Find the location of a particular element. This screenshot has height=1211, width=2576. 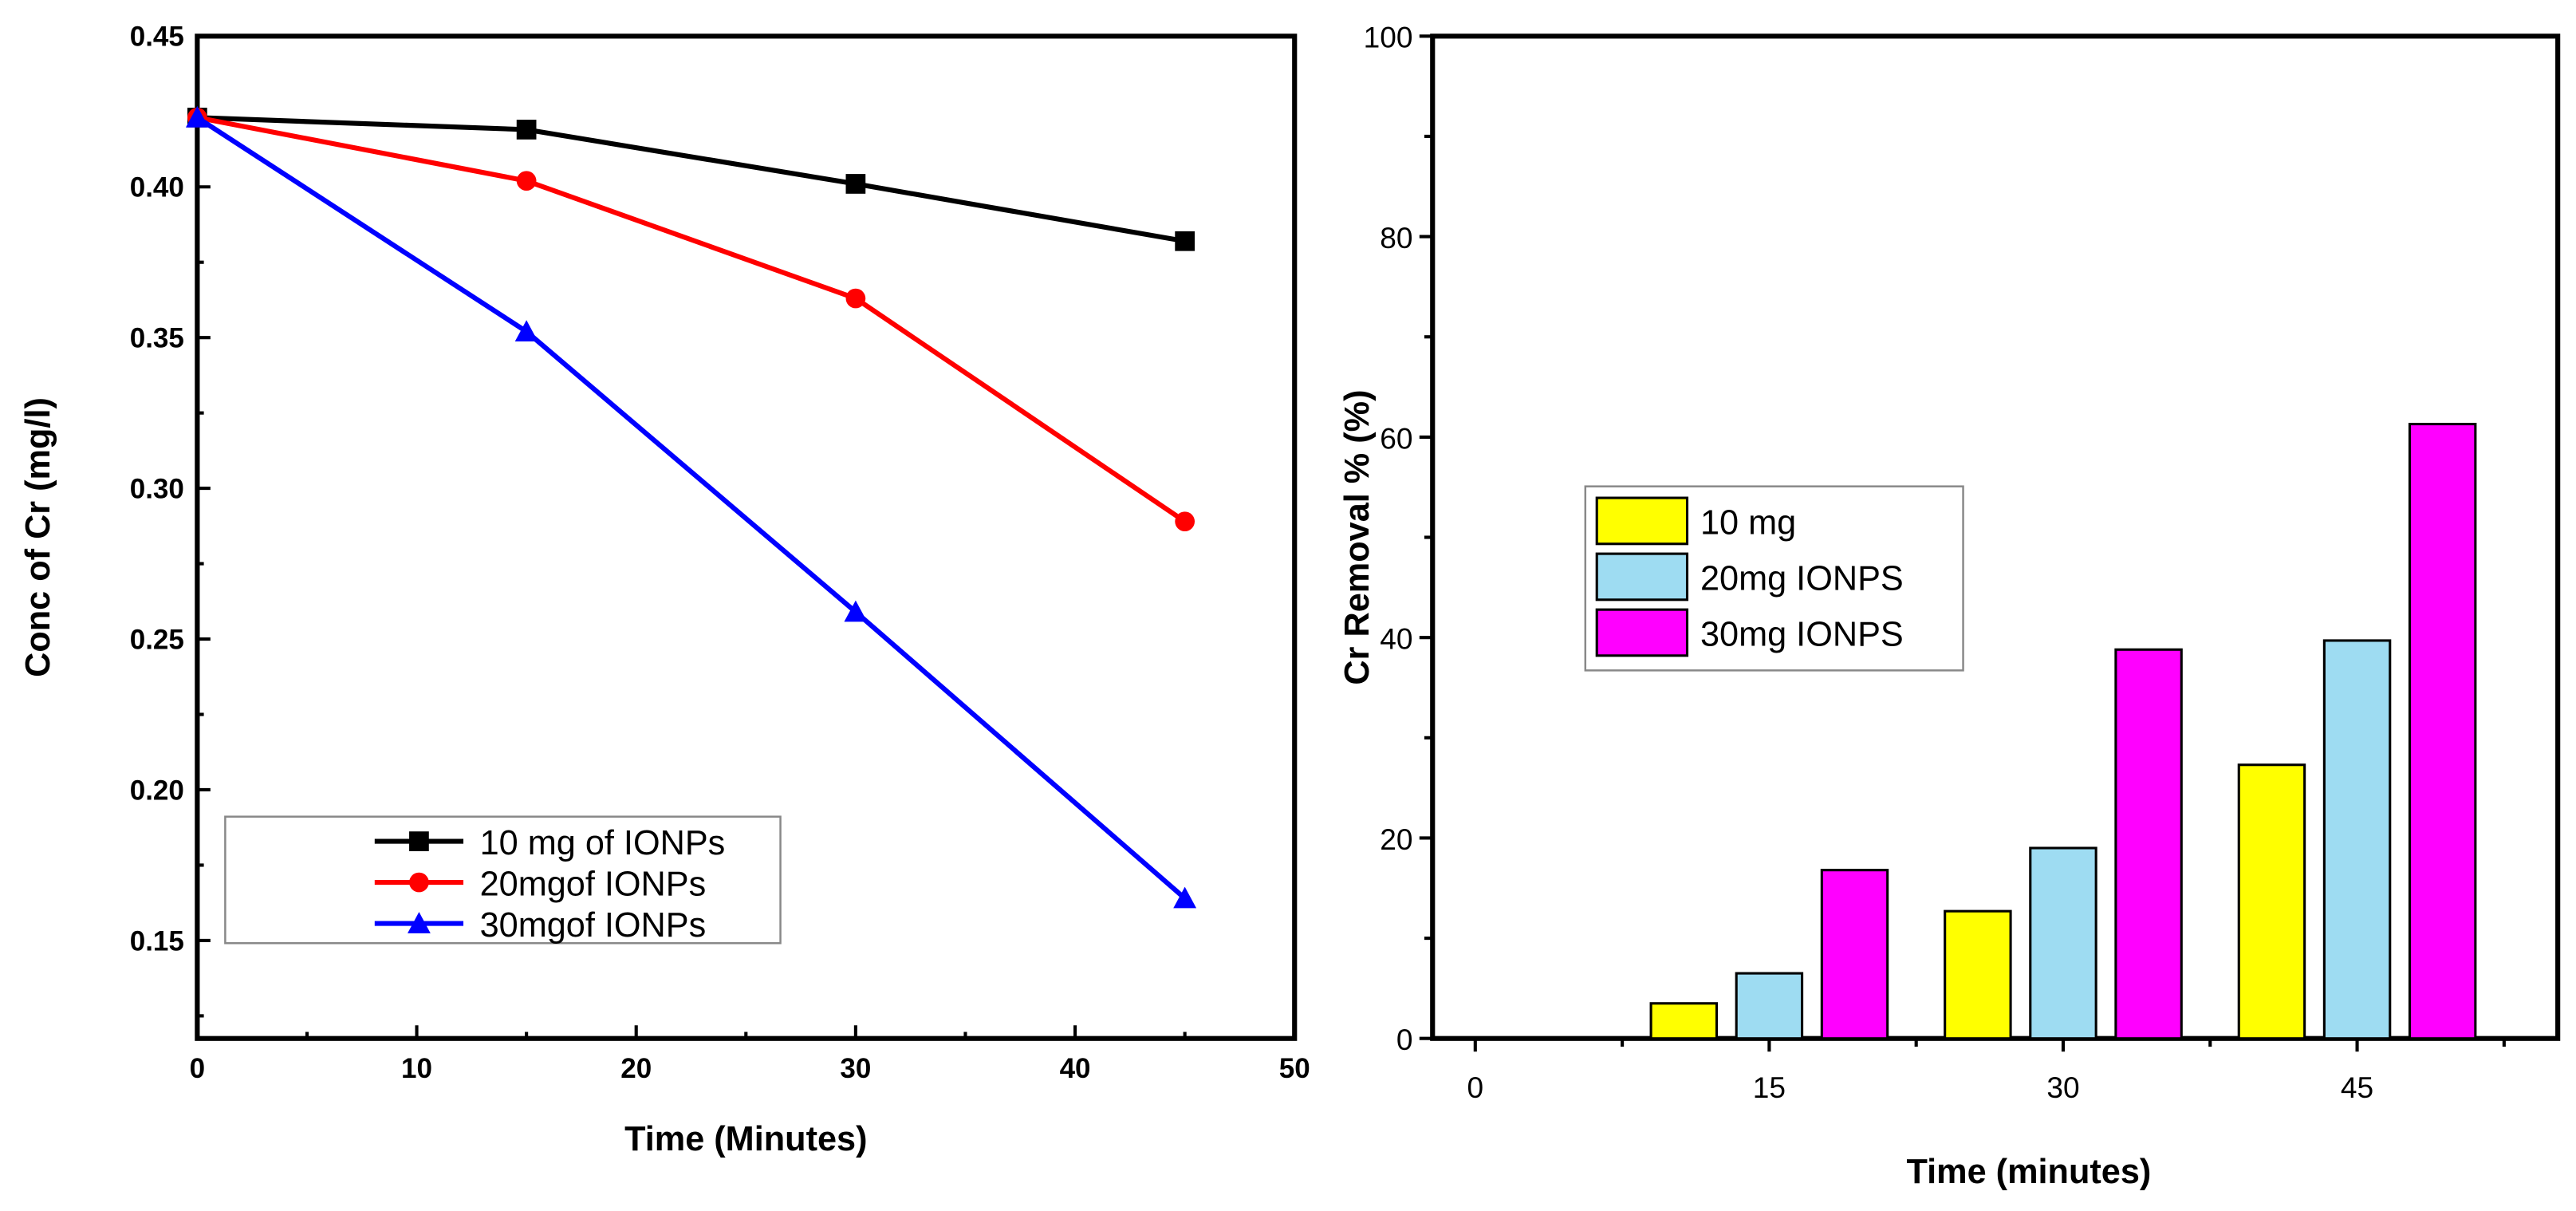

x-axis-label: Time (Minutes) is located at coordinates (745, 1139).